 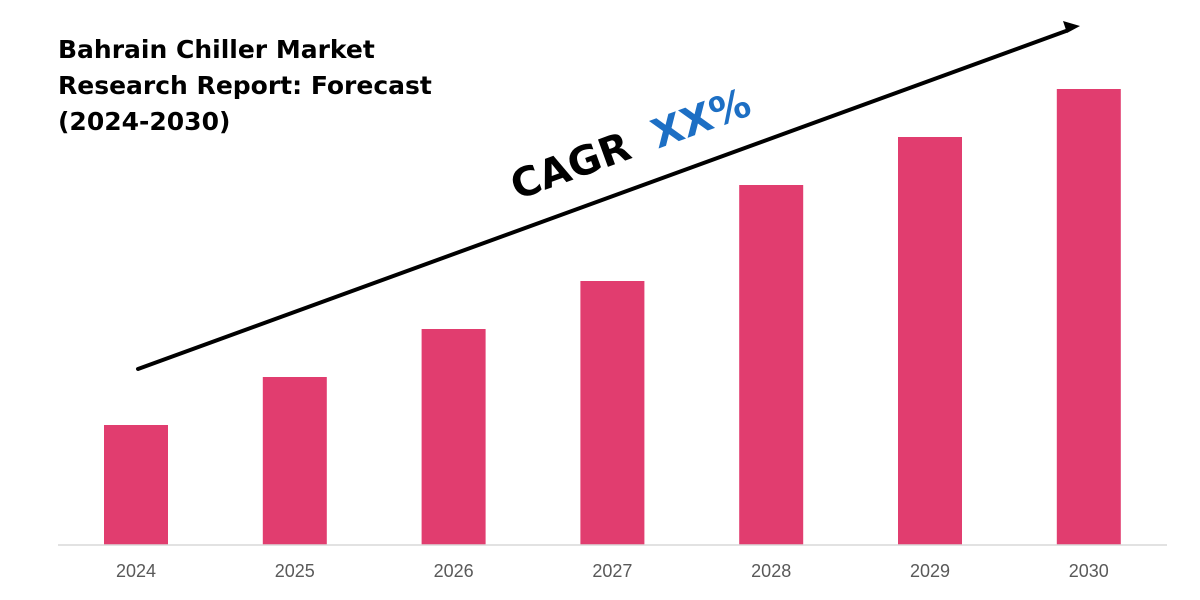 What do you see at coordinates (1088, 317) in the screenshot?
I see `bar-2030` at bounding box center [1088, 317].